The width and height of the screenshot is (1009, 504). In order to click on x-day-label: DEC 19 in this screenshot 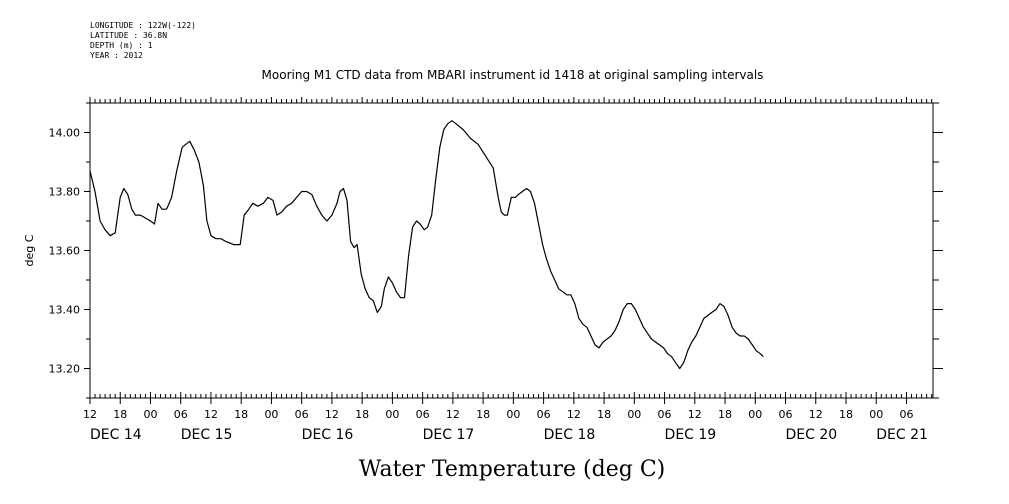, I will do `click(691, 435)`.